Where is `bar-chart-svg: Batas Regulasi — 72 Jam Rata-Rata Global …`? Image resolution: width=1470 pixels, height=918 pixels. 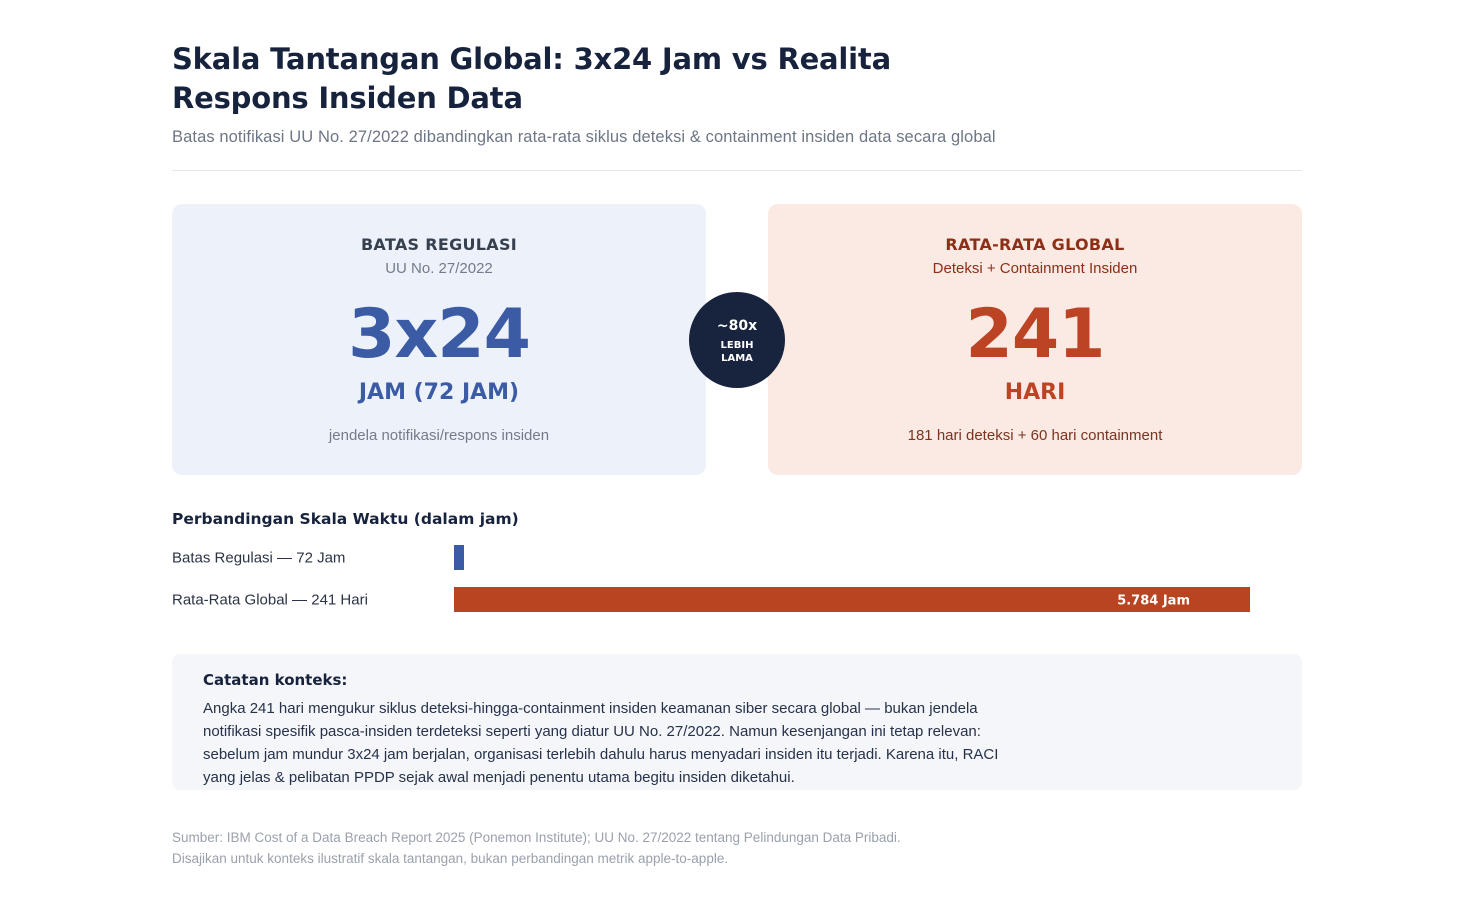 bar-chart-svg: Batas Regulasi — 72 Jam Rata-Rata Global … is located at coordinates (711, 578).